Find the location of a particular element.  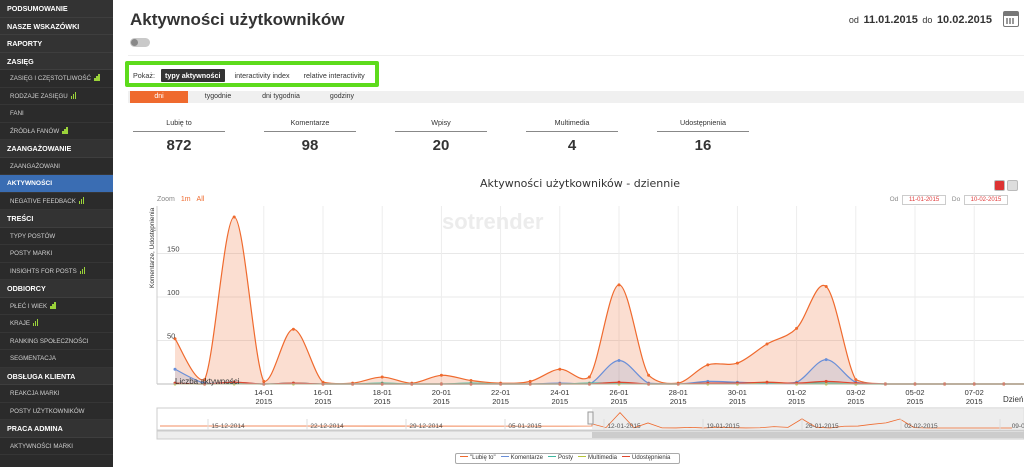

tab-days: dni is located at coordinates (159, 97).